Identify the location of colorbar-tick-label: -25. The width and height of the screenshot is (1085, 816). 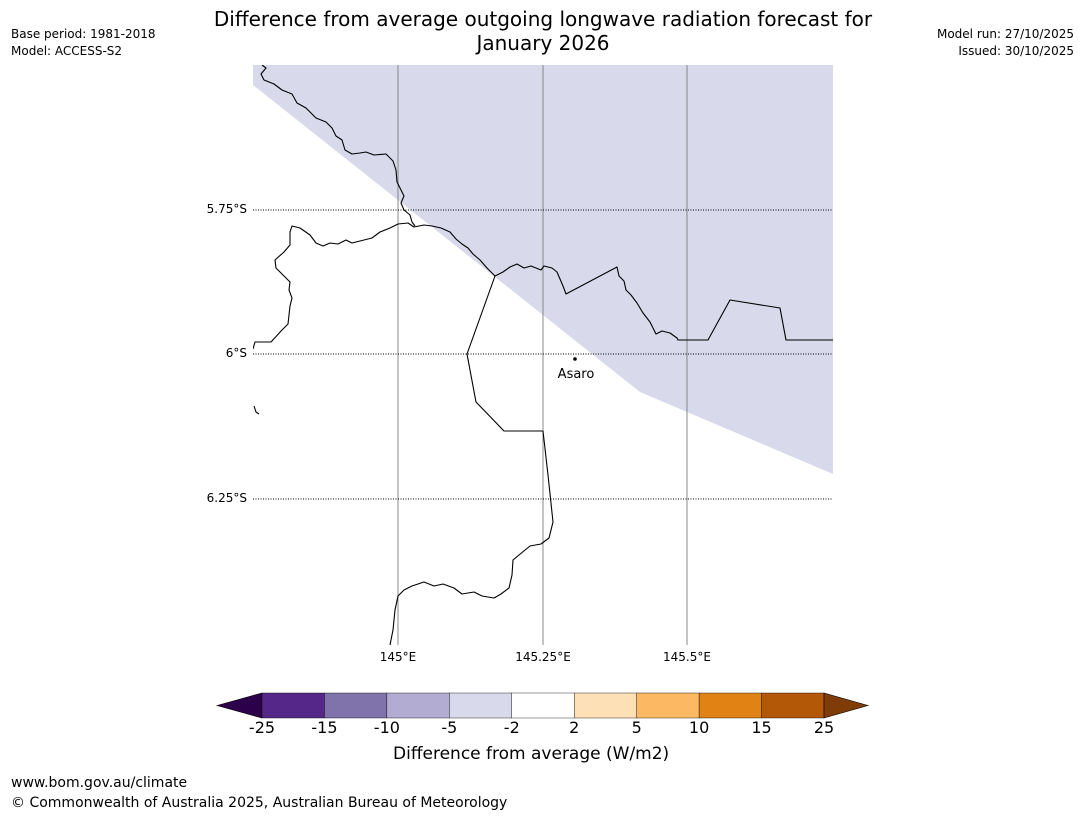
(262, 727).